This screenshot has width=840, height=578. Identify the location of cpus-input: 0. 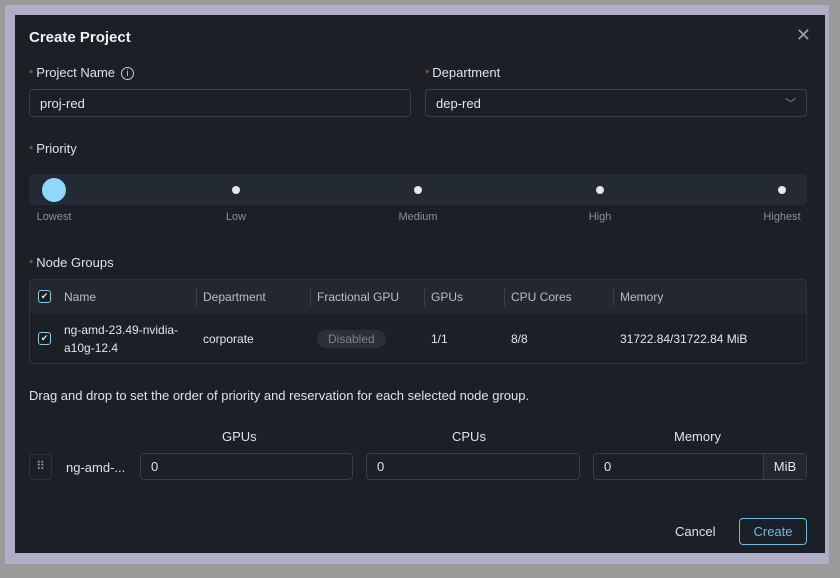
(473, 466).